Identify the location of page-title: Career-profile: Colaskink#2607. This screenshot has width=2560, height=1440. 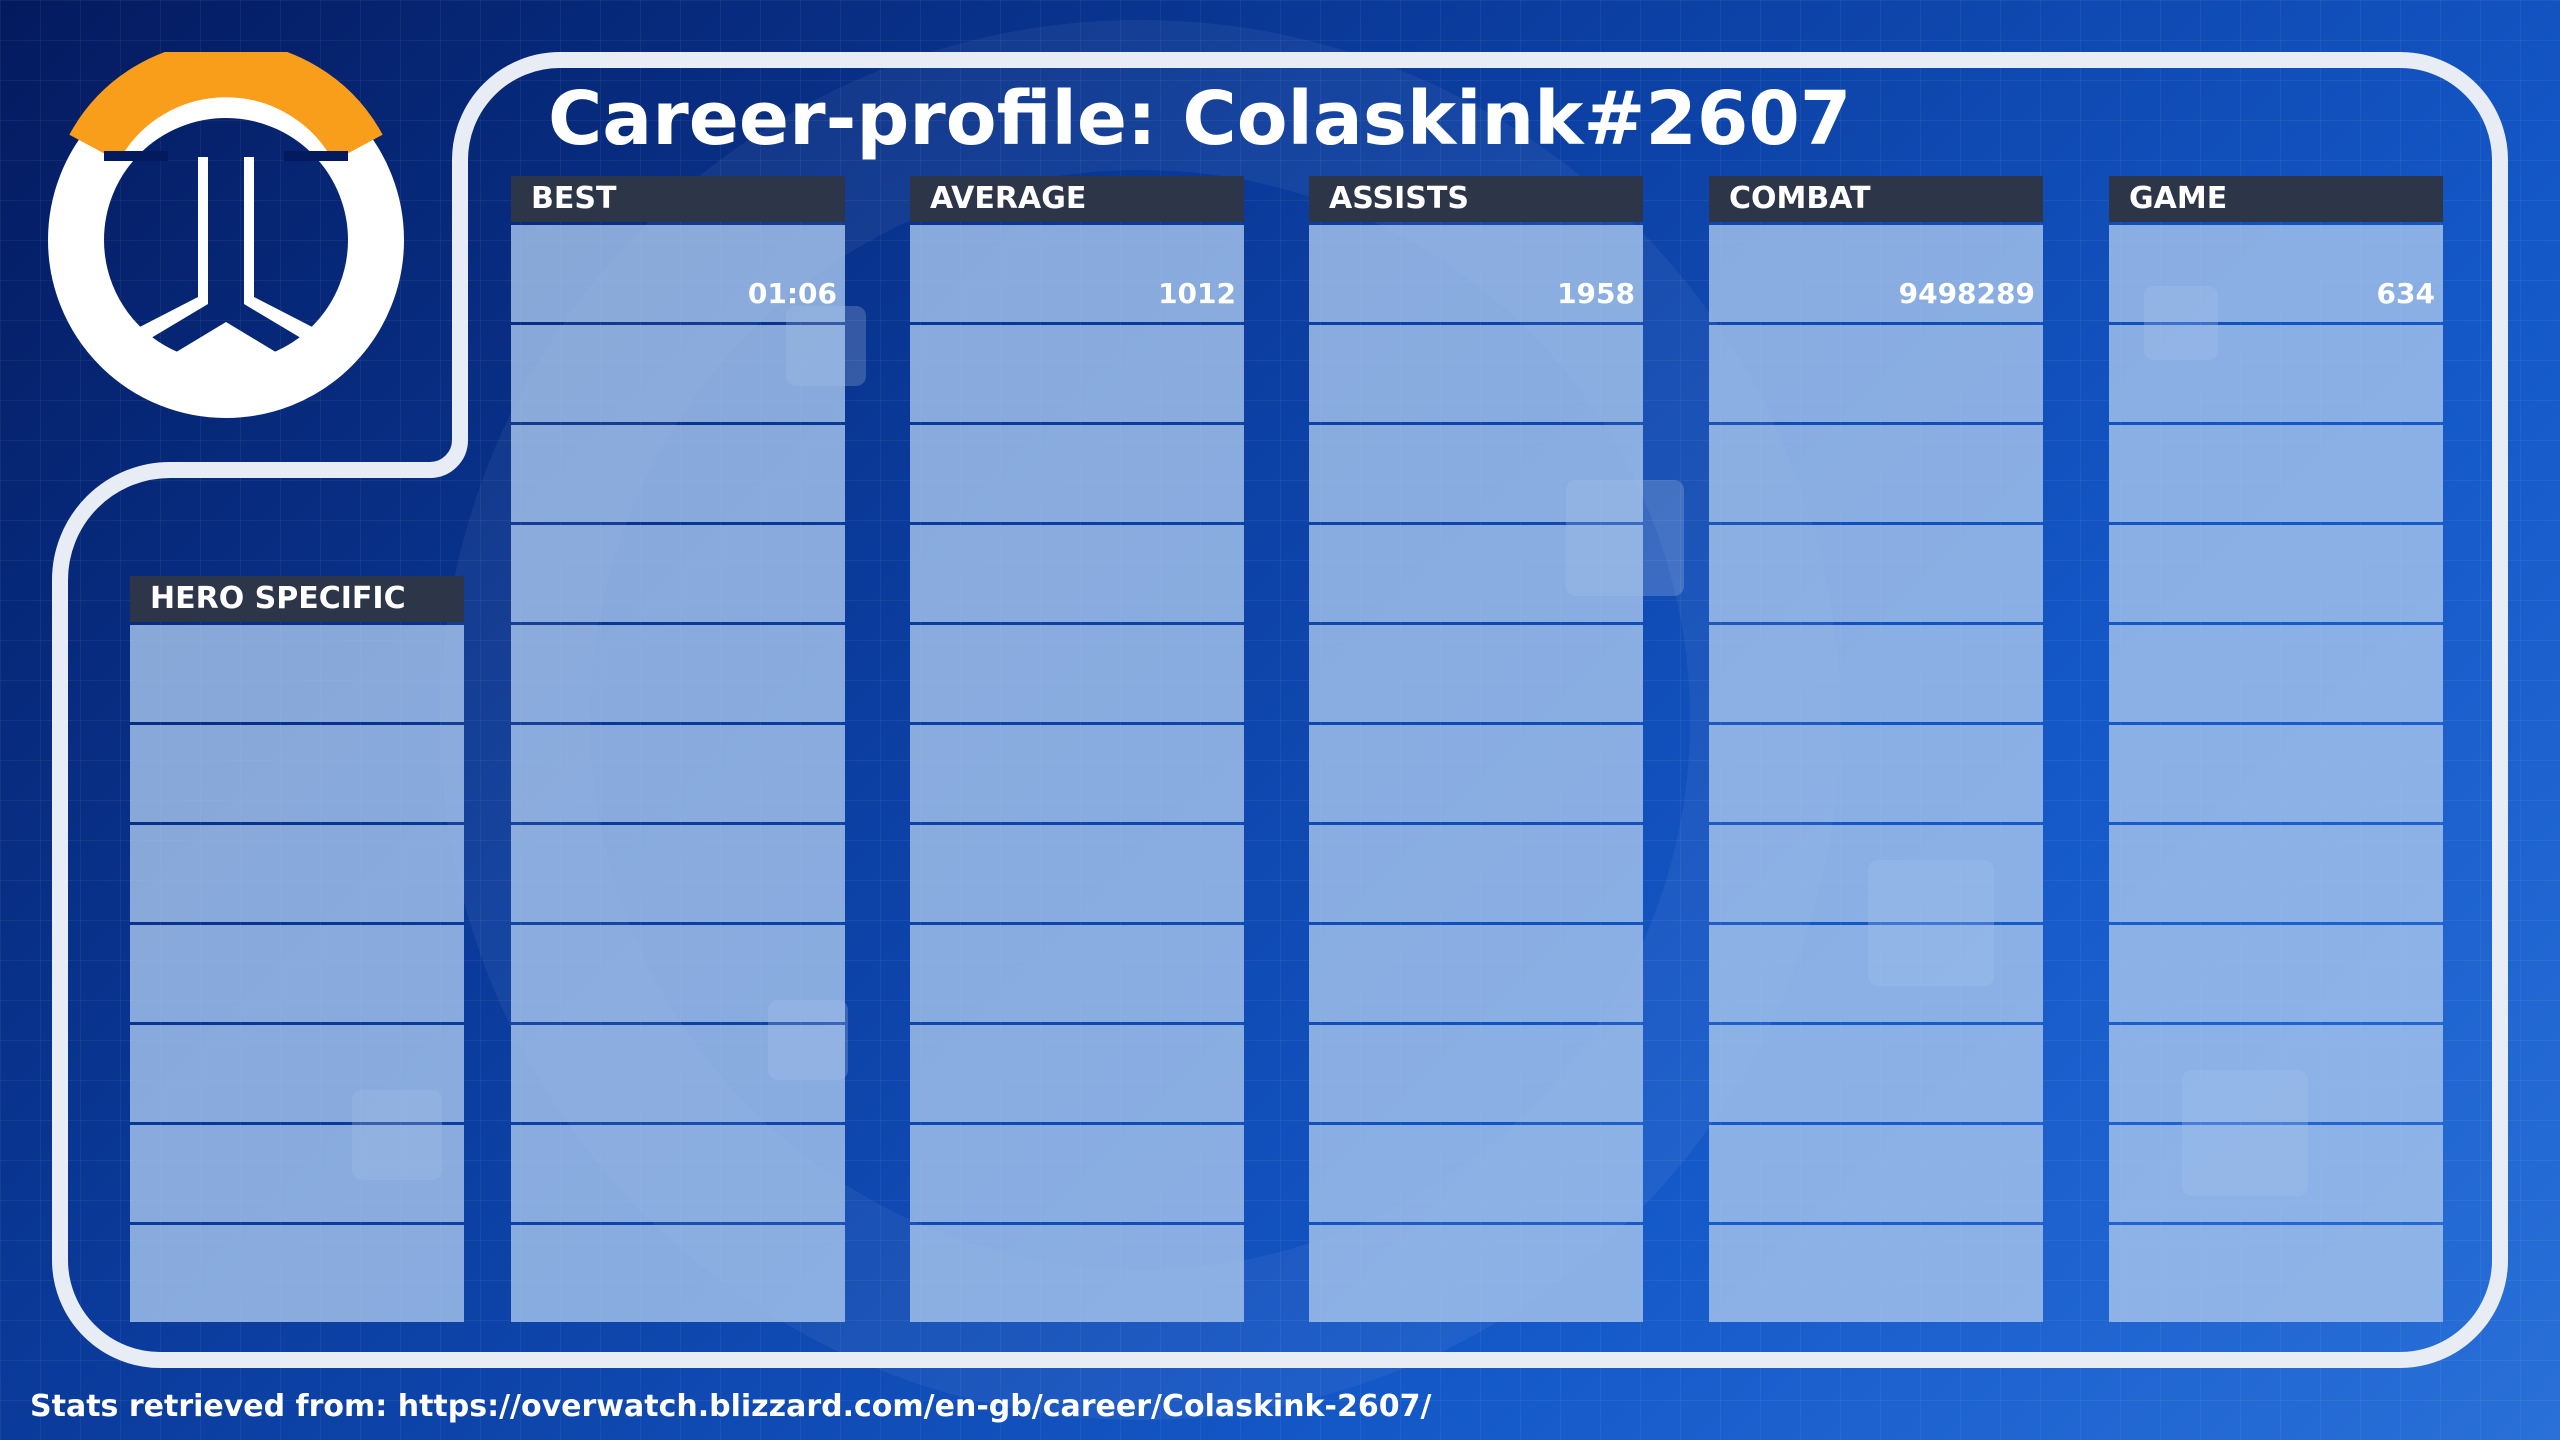
(1200, 119).